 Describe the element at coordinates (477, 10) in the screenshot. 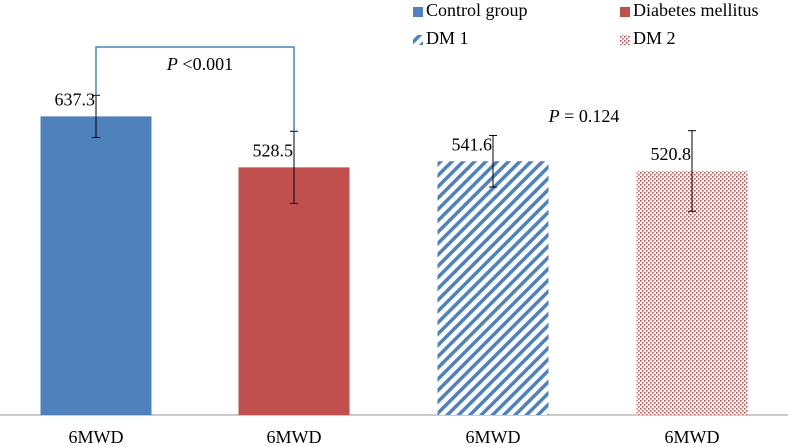

I see `legend-label: Control group` at that location.